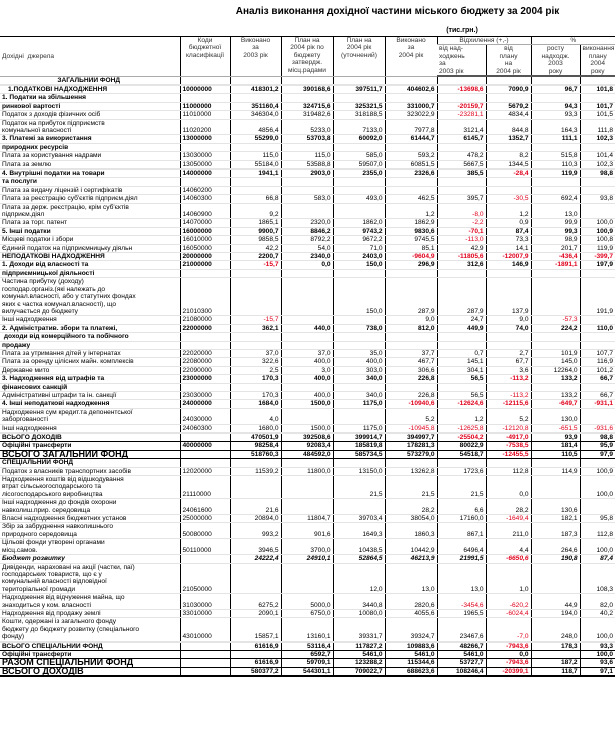 The width and height of the screenshot is (615, 748). What do you see at coordinates (508, 579) in the screenshot?
I see `row-value: 1,0` at bounding box center [508, 579].